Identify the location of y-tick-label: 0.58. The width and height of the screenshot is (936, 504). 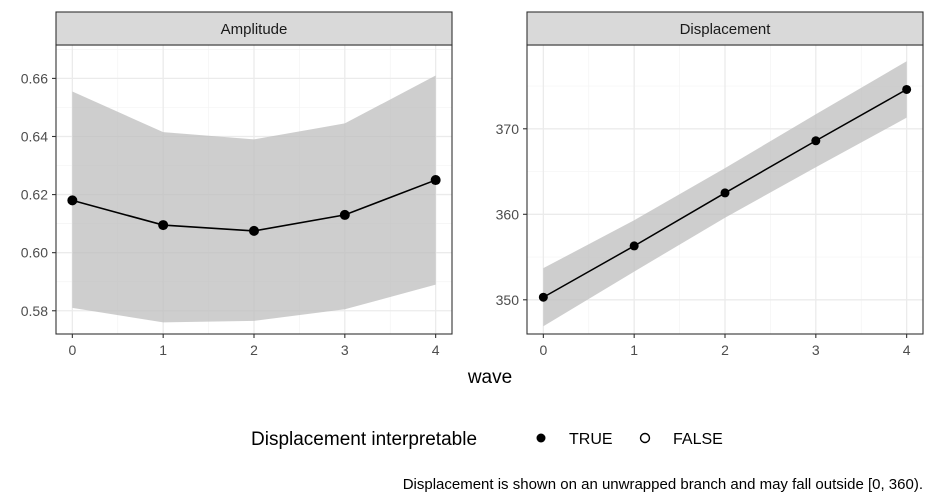
(34, 311).